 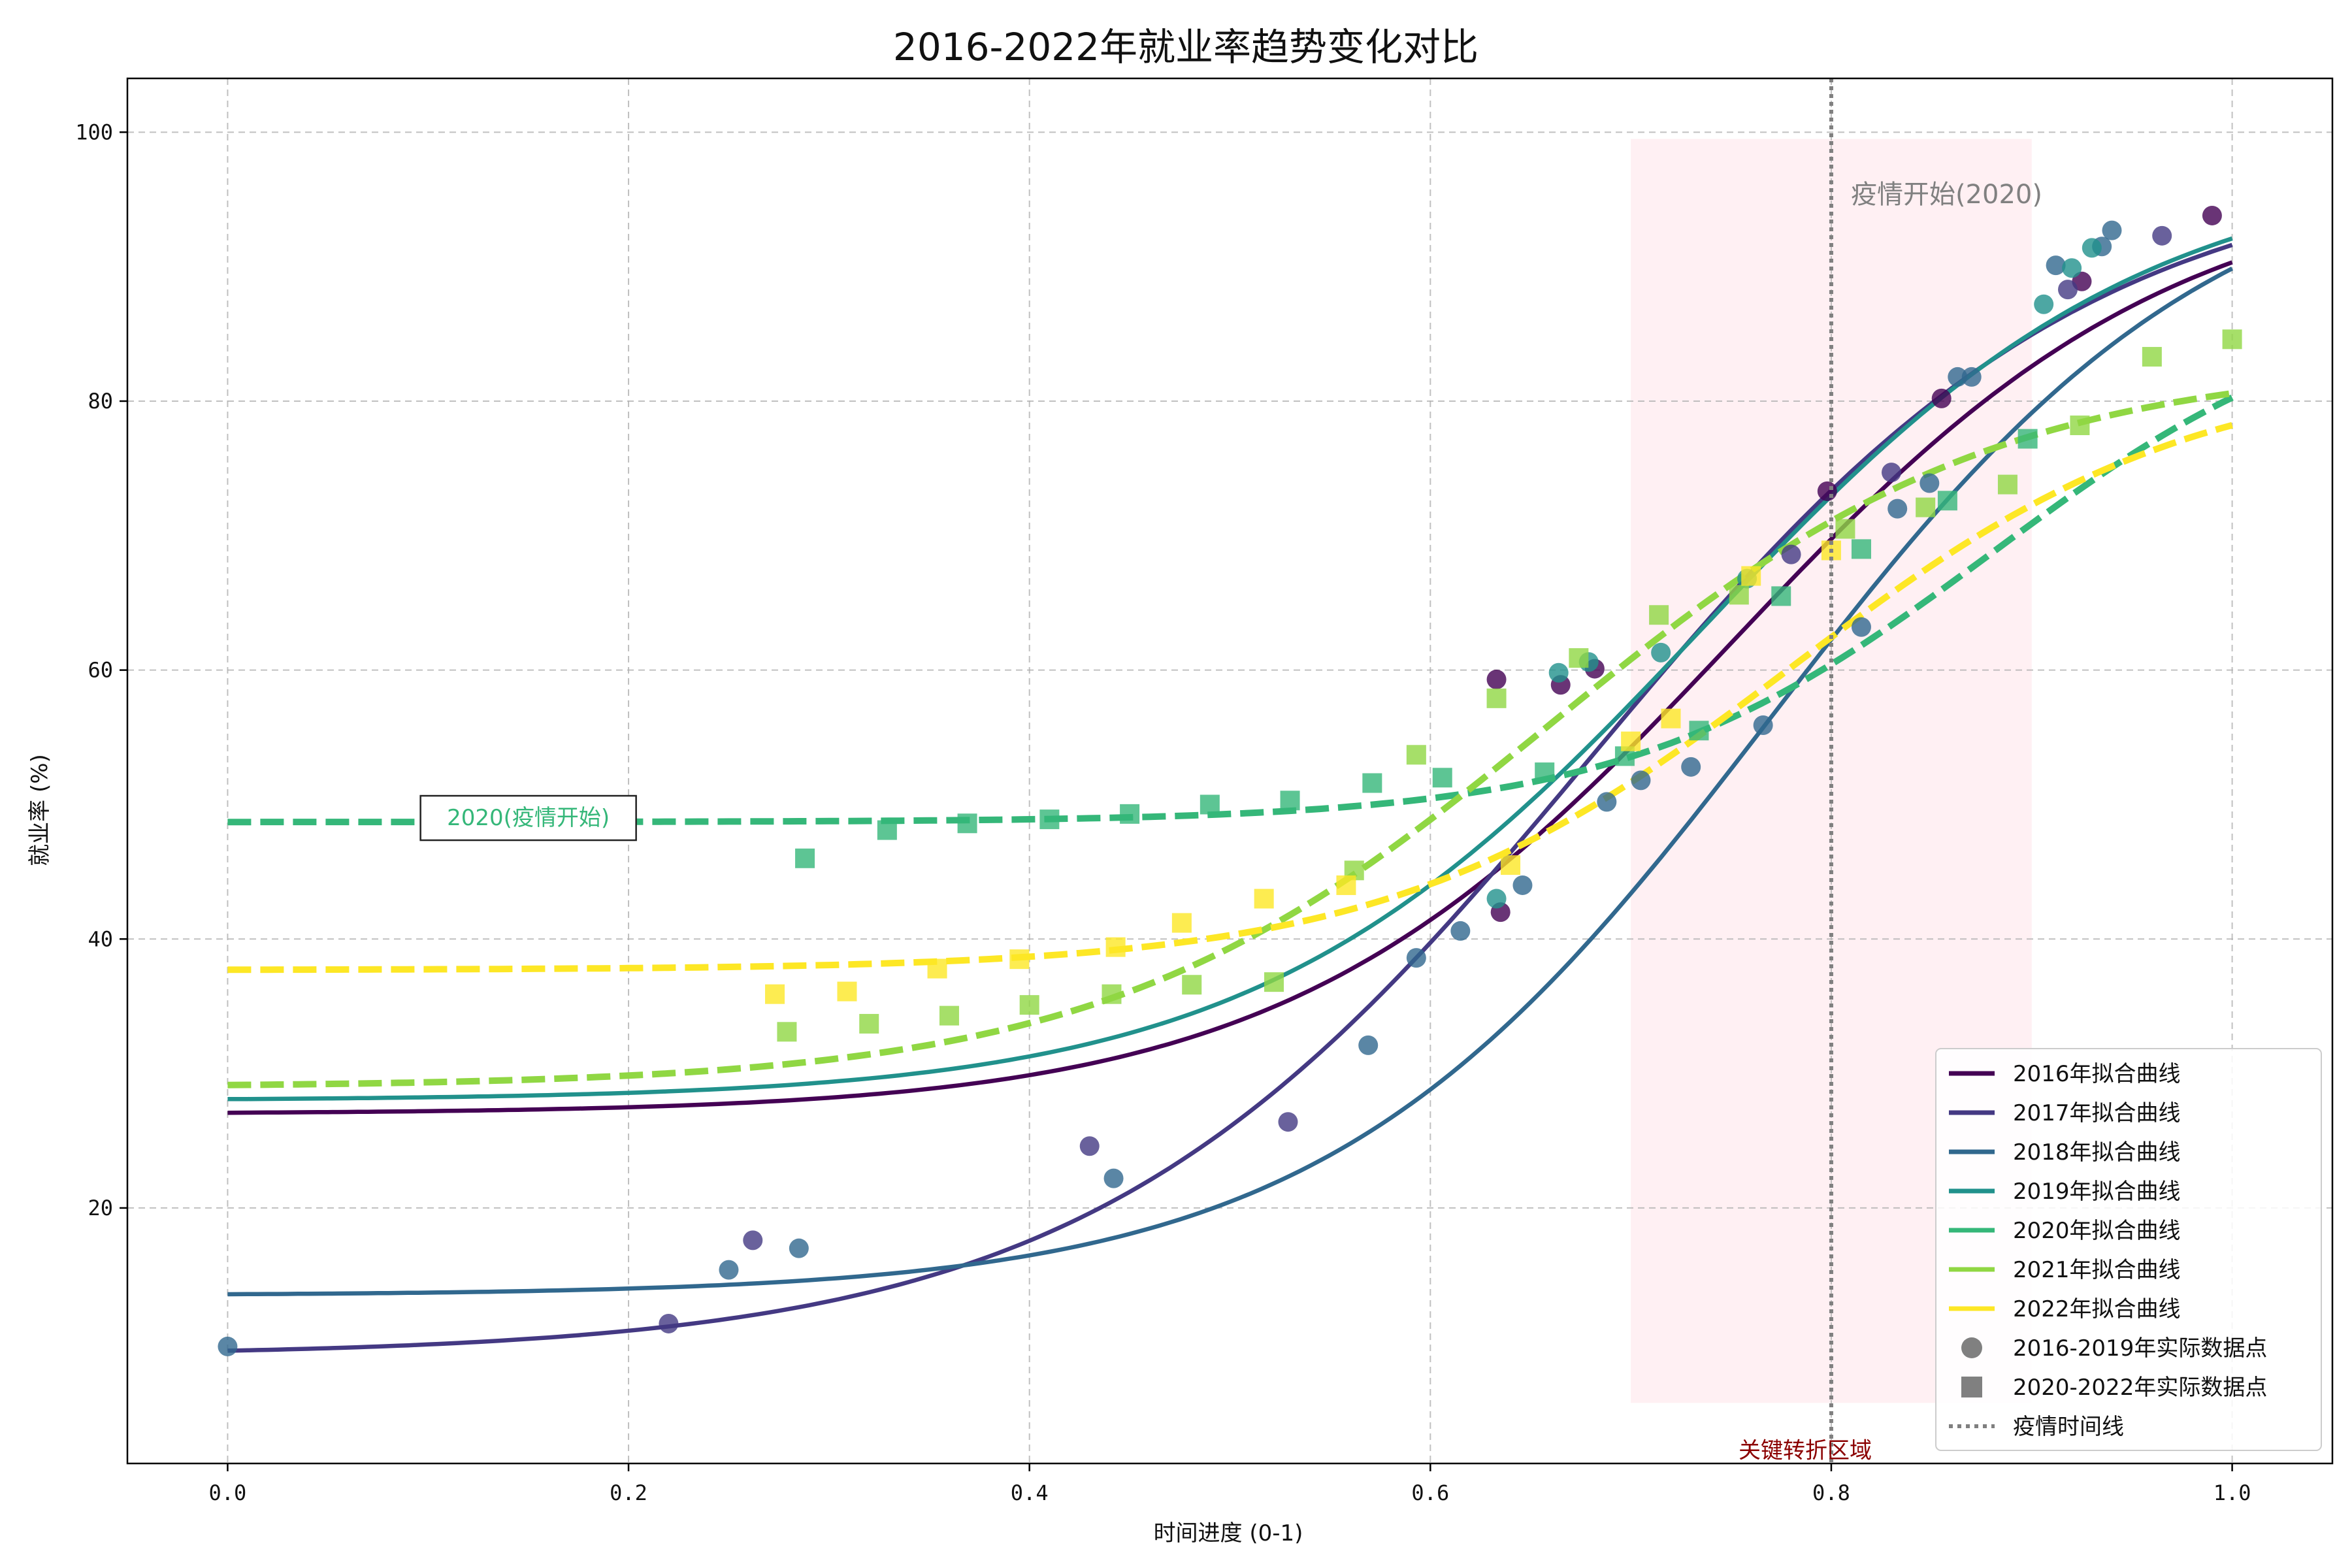 I want to click on y-tick-label: 40, so click(x=100, y=938).